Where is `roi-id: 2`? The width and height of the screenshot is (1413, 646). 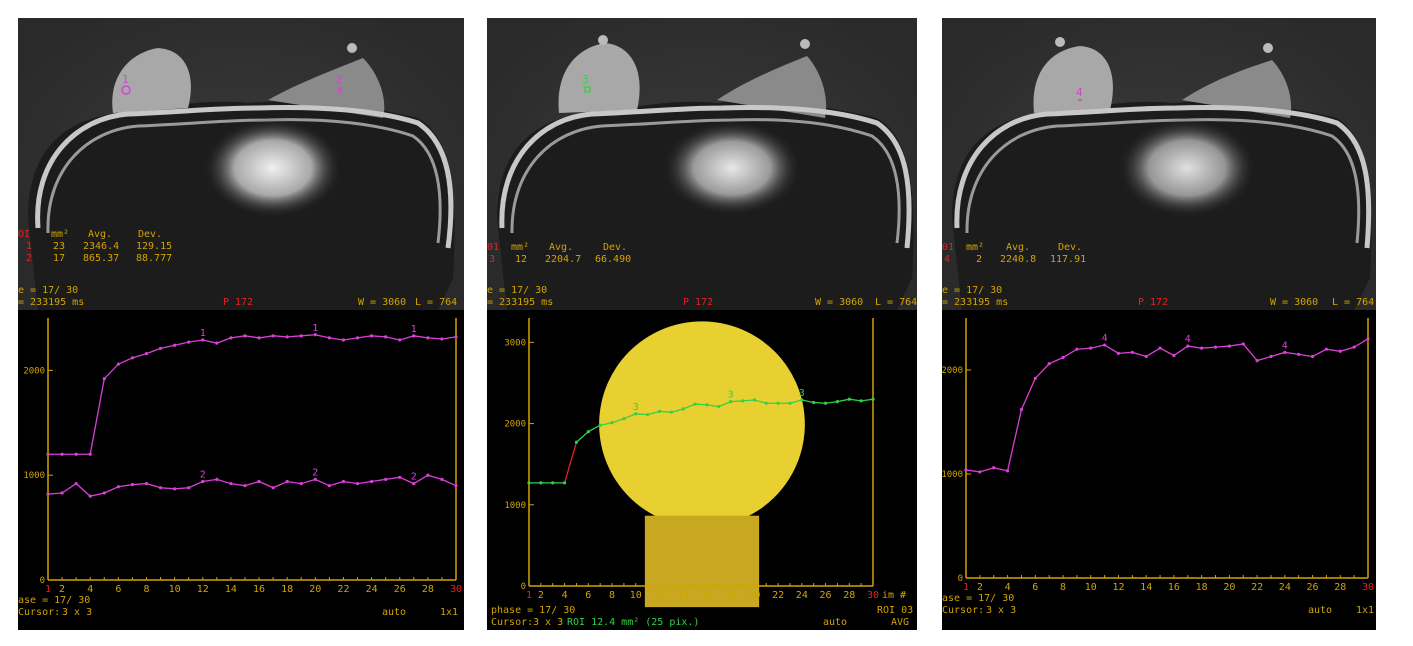 roi-id: 2 is located at coordinates (29, 258).